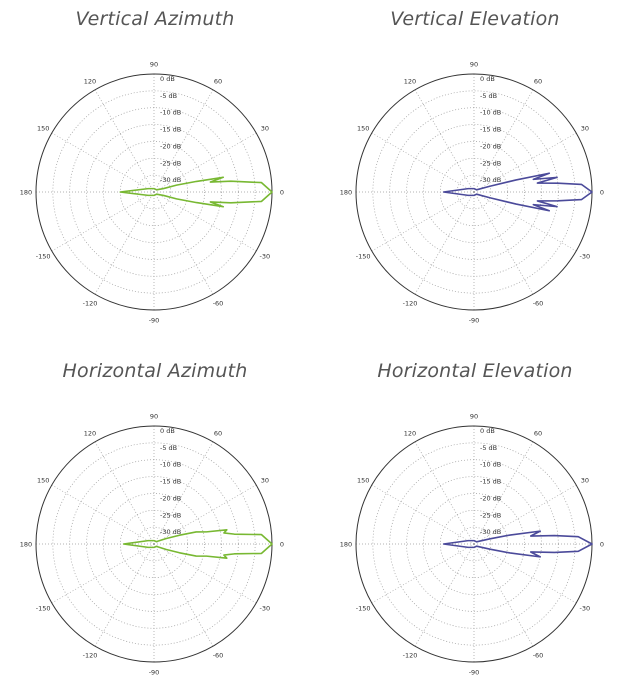 The height and width of the screenshot is (700, 629). I want to click on chart-title: Horizontal Azimuth, so click(155, 371).